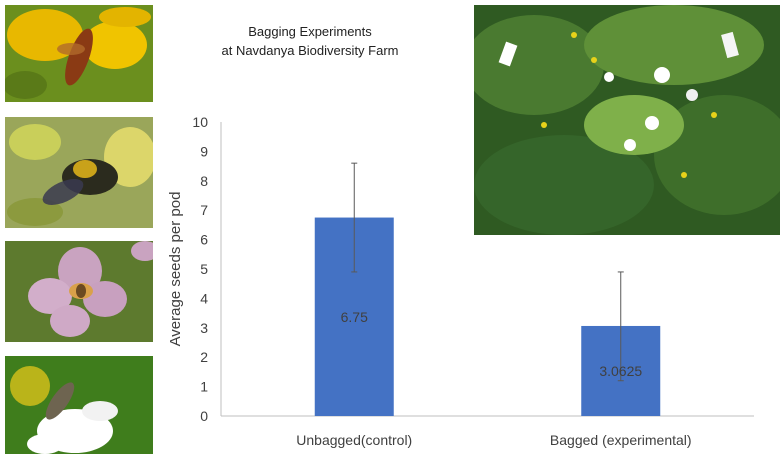  Describe the element at coordinates (204, 387) in the screenshot. I see `y-tick-label: 1` at that location.